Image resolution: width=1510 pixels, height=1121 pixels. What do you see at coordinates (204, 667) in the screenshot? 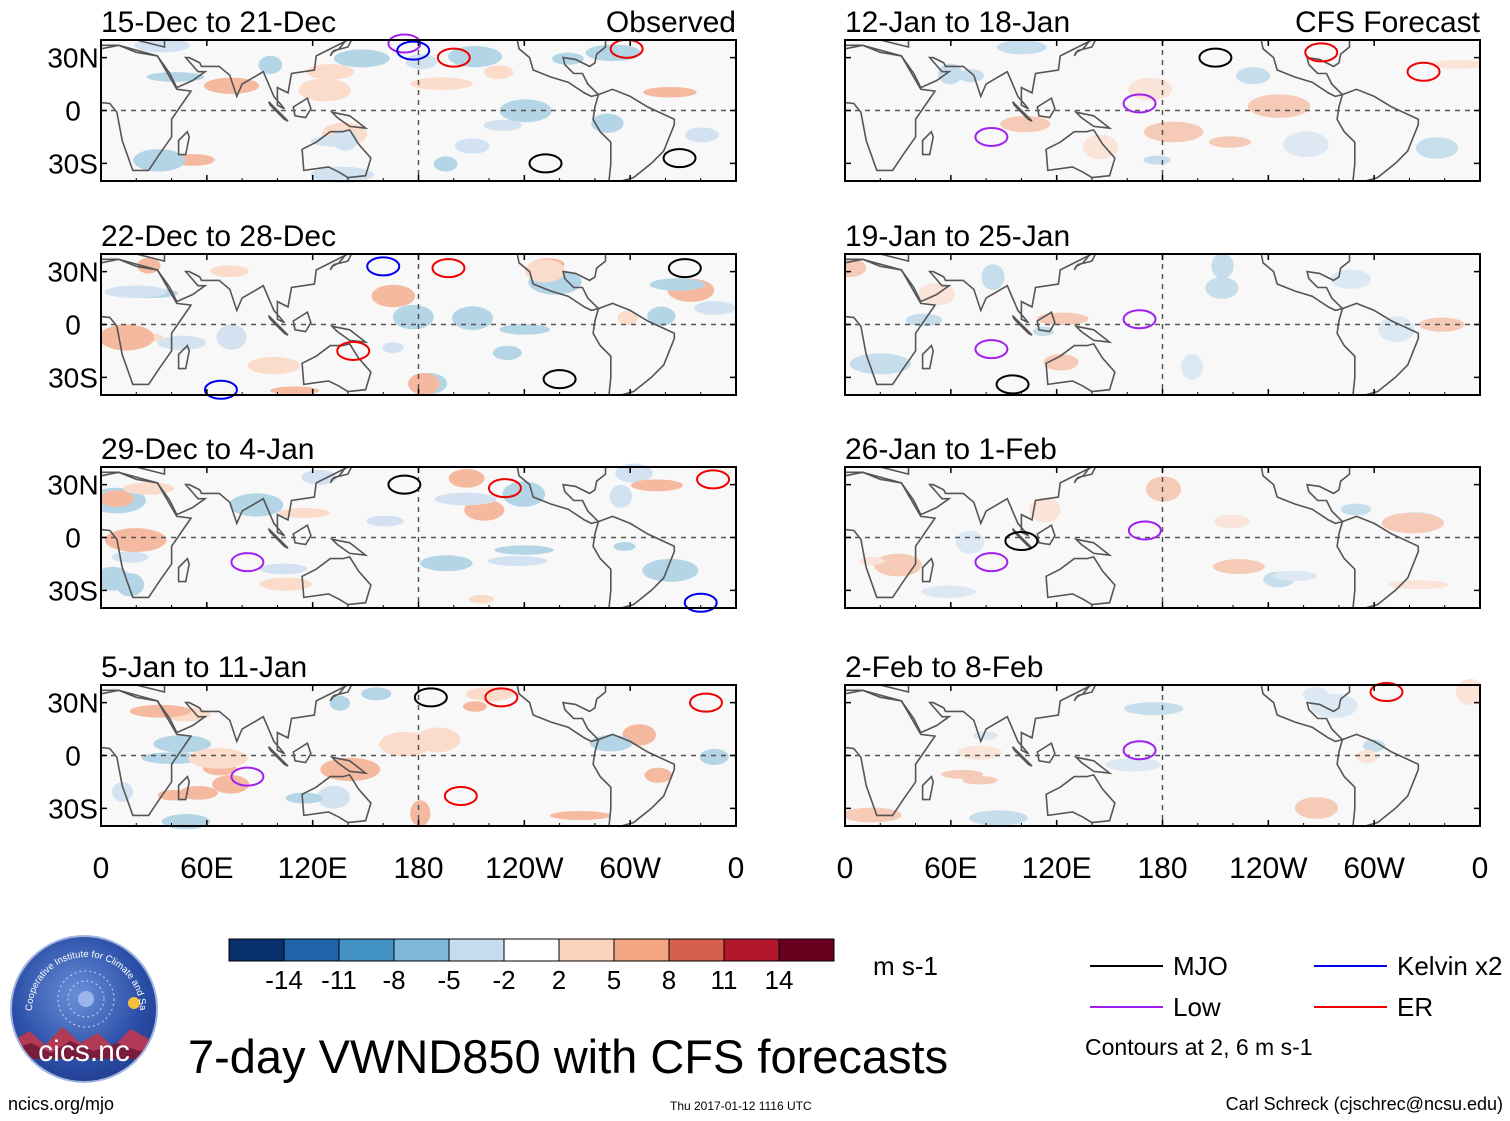
I see `panel-dates: 5-Jan to 11-Jan` at bounding box center [204, 667].